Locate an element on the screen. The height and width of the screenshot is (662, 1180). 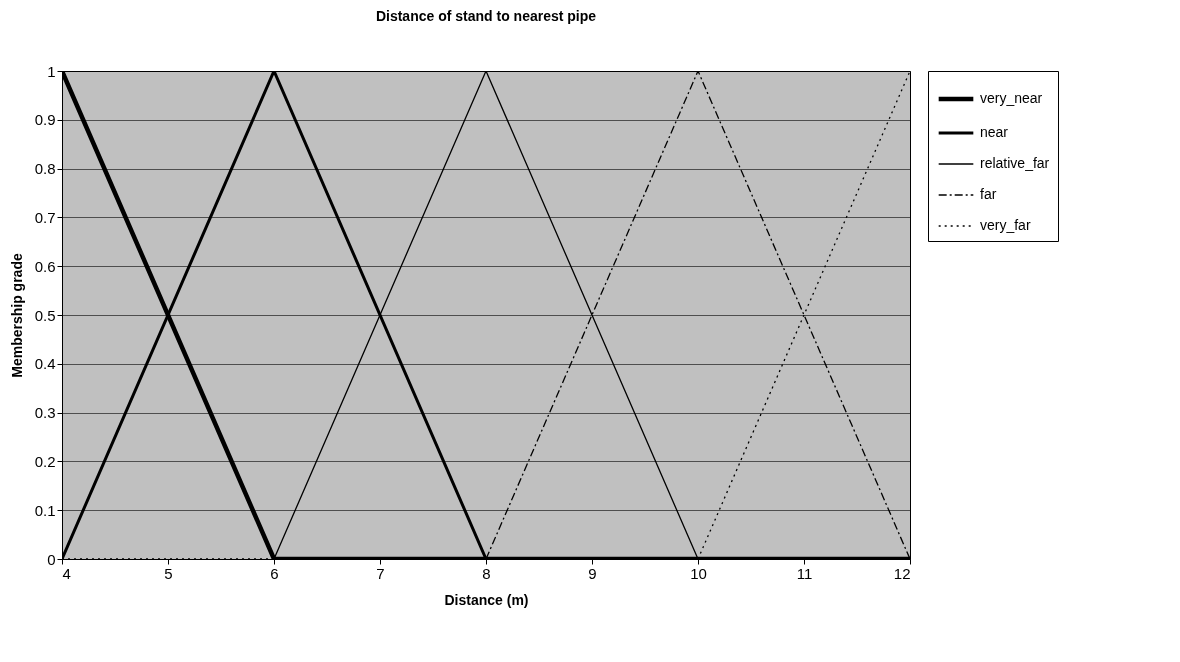
legend-label: far is located at coordinates (988, 194).